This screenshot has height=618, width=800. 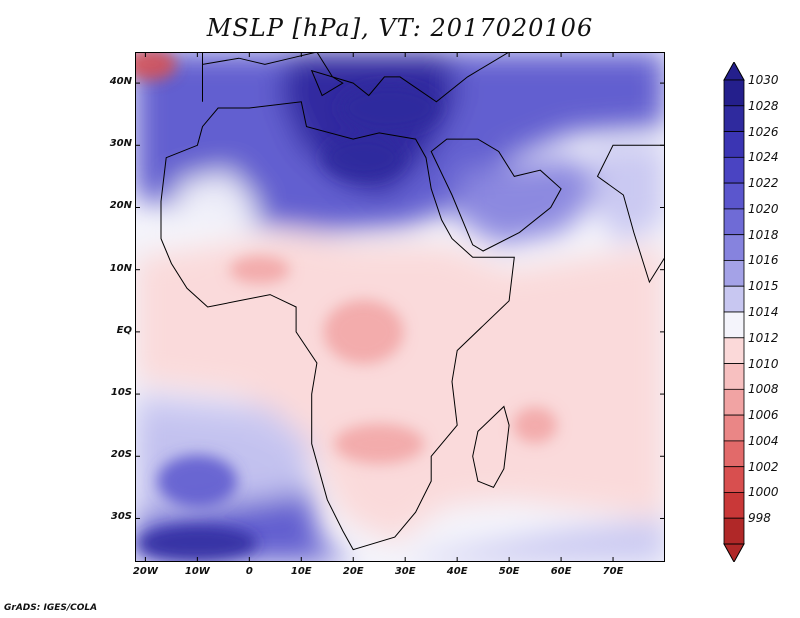 What do you see at coordinates (561, 571) in the screenshot?
I see `lon-label: 60E` at bounding box center [561, 571].